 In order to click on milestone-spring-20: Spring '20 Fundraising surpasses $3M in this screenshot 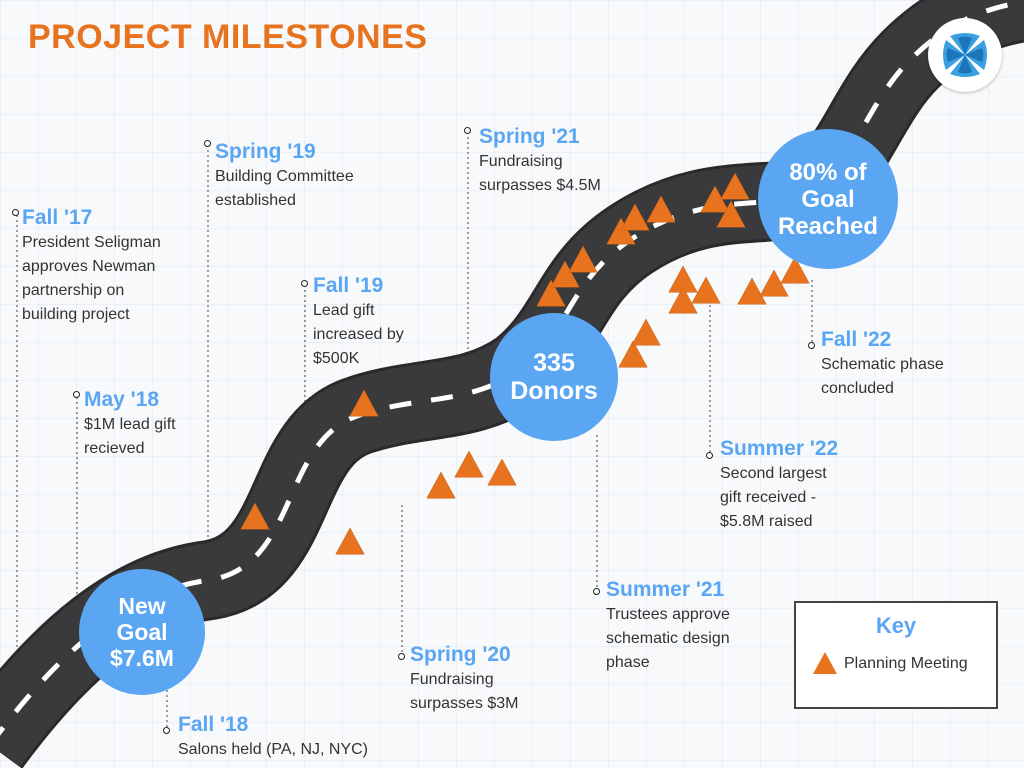, I will do `click(464, 679)`.